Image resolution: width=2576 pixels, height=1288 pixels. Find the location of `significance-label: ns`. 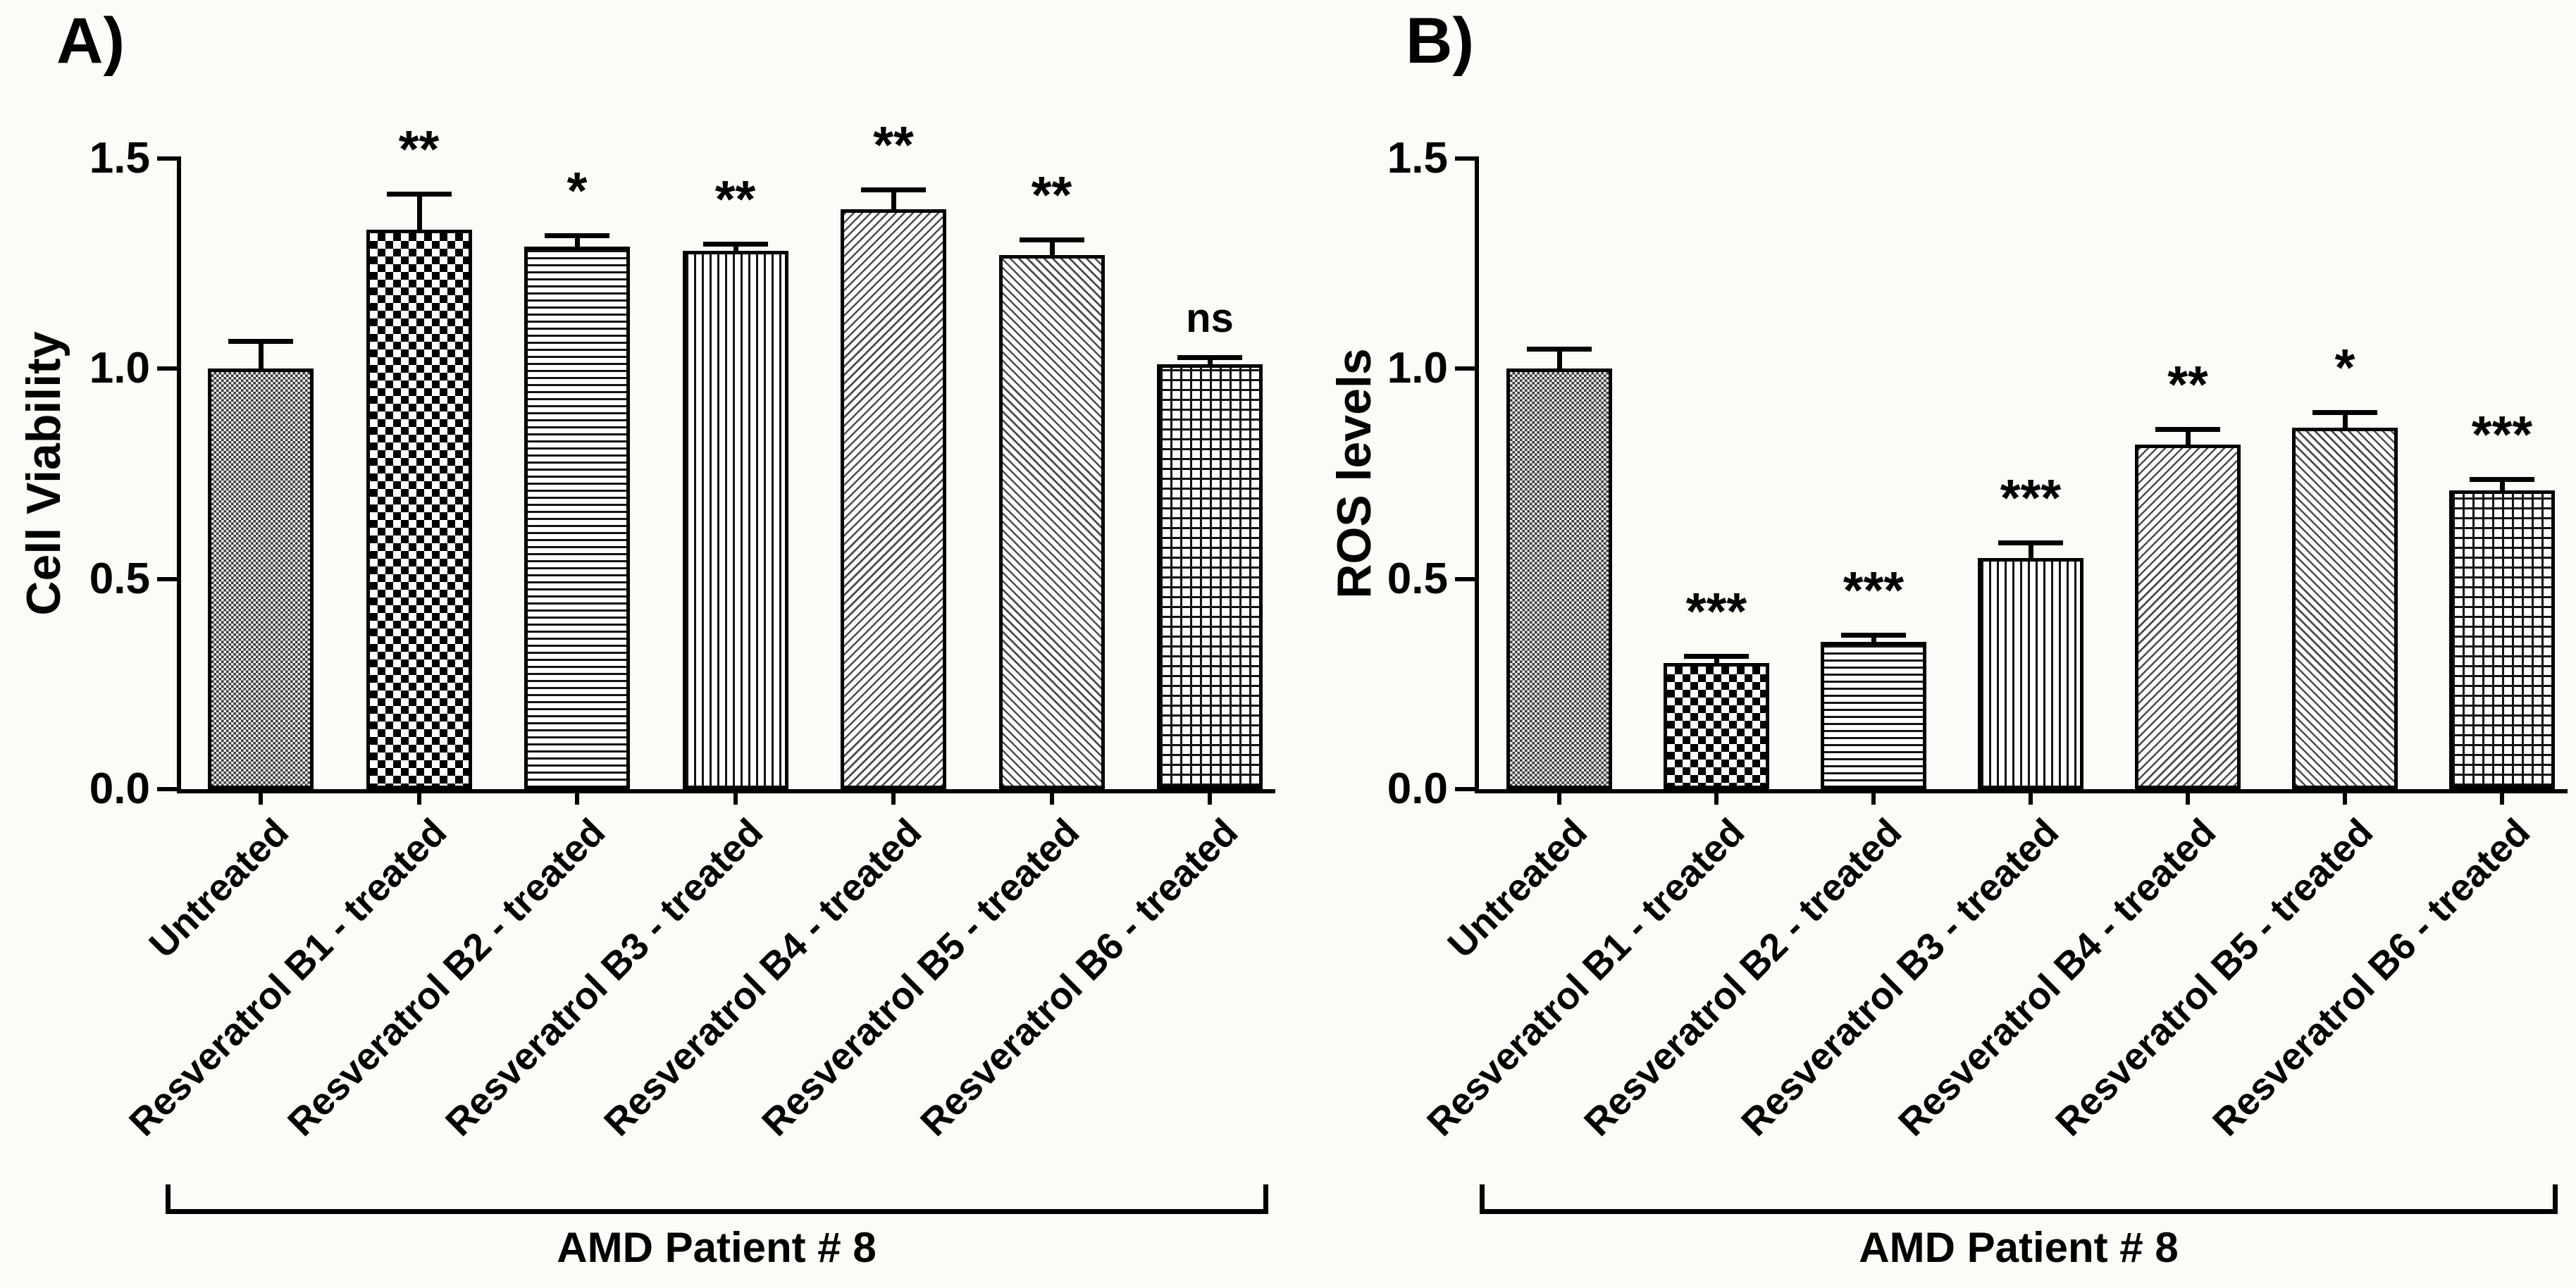

significance-label: ns is located at coordinates (1210, 318).